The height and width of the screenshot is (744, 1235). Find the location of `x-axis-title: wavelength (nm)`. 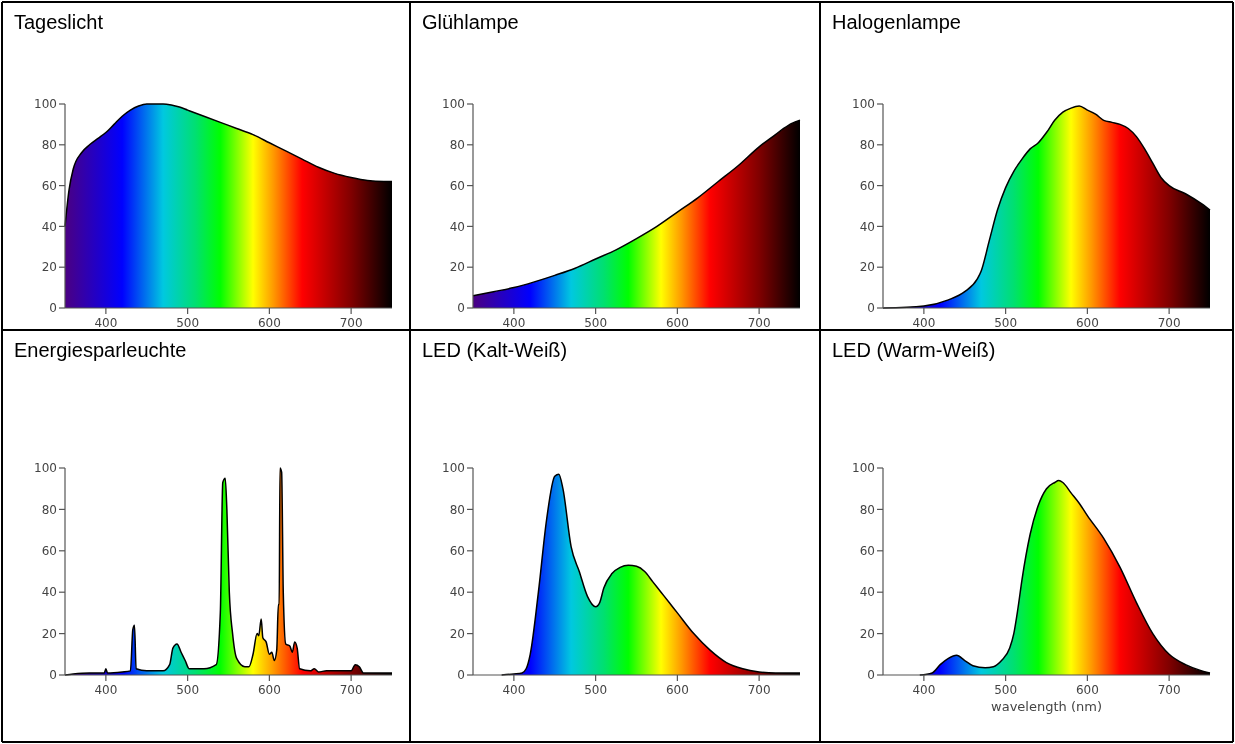

x-axis-title: wavelength (nm) is located at coordinates (1046, 706).